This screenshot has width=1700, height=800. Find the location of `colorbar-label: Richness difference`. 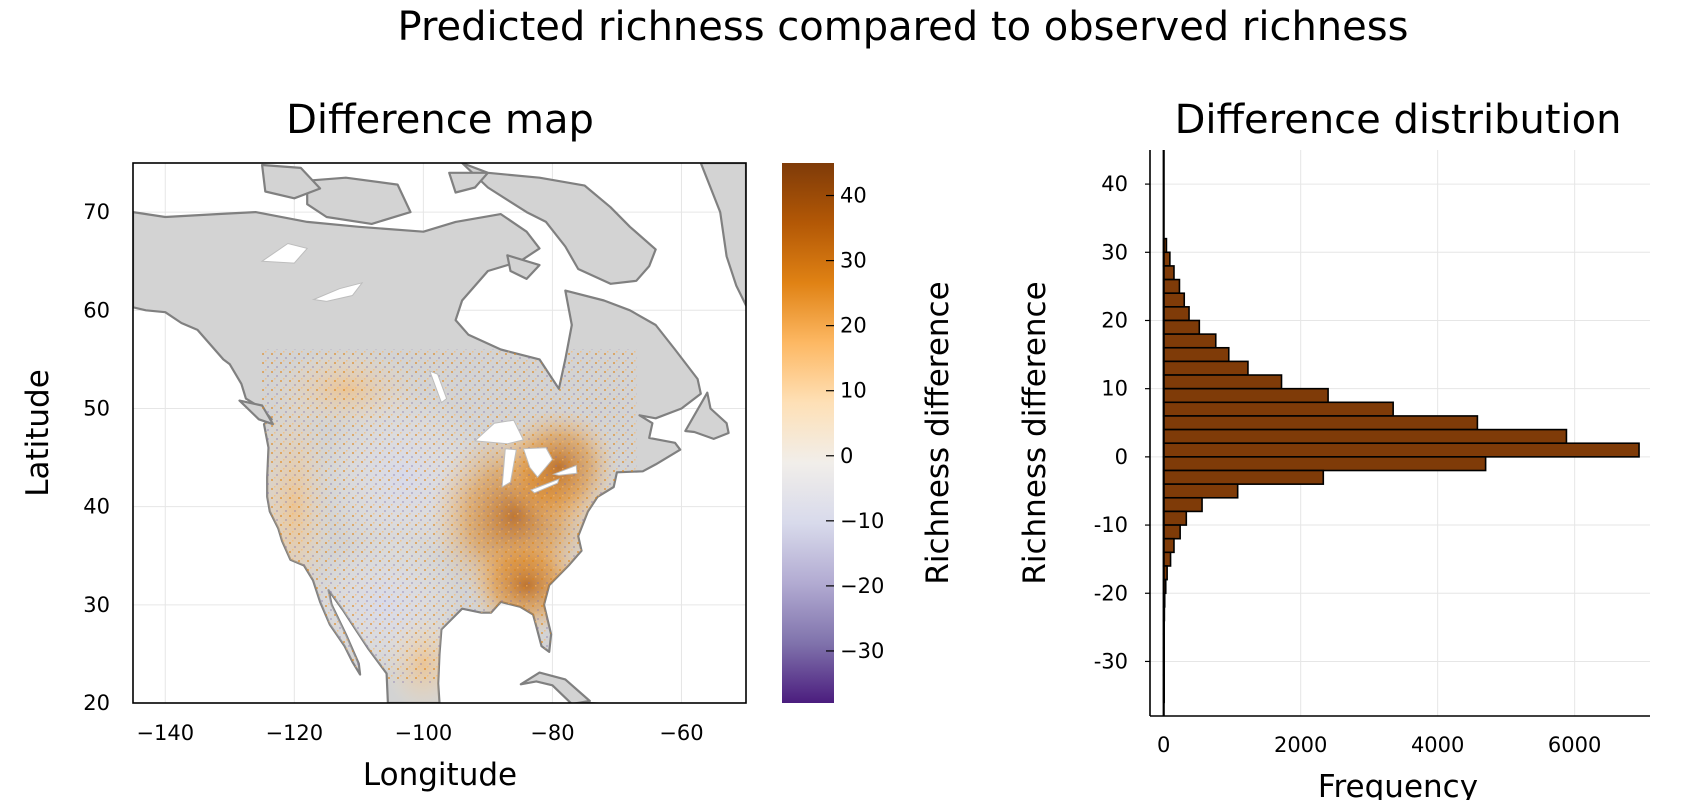

colorbar-label: Richness difference is located at coordinates (938, 432).